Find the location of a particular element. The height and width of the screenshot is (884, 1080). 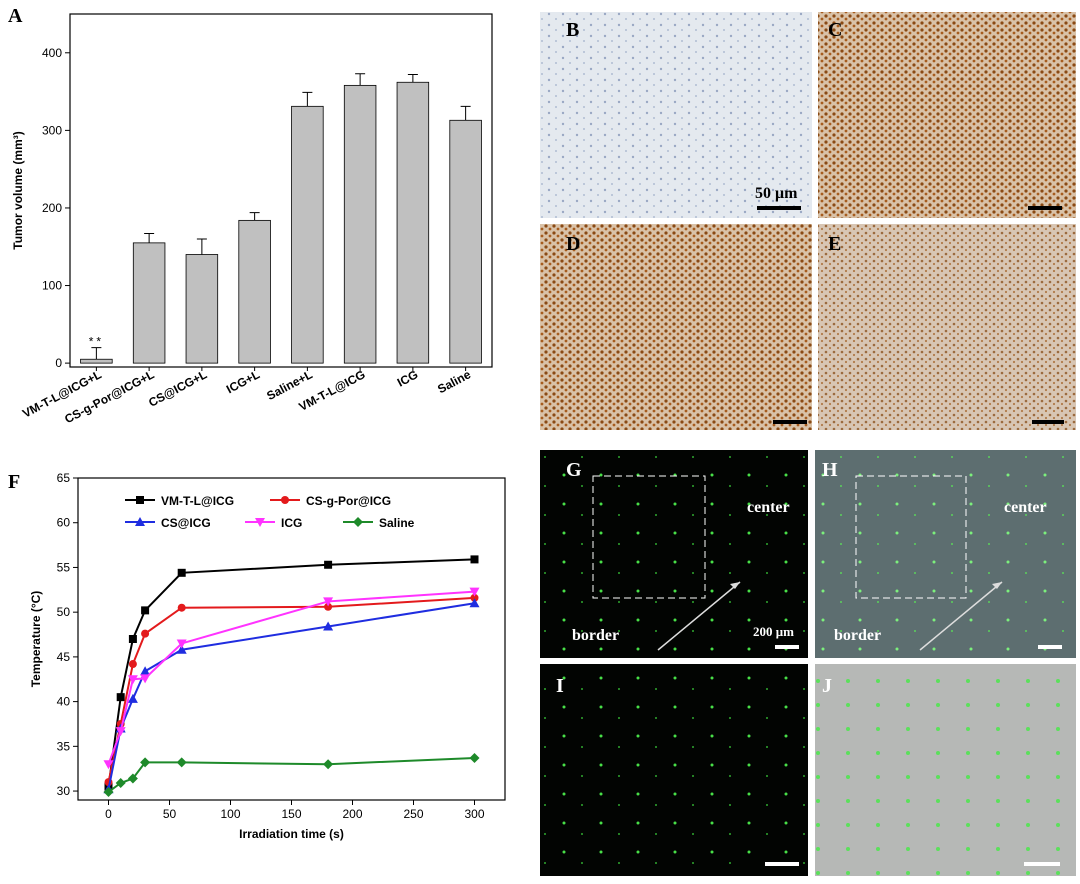

x-tick-label: CS@ICG+L is located at coordinates (177, 388).